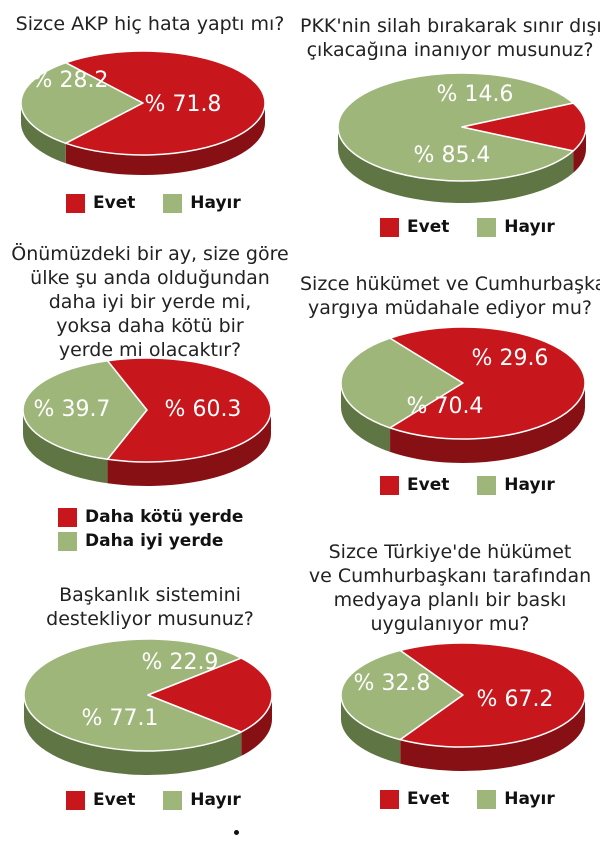 The image size is (600, 841). Describe the element at coordinates (120, 718) in the screenshot. I see `slice-value-label: % 77.1` at that location.